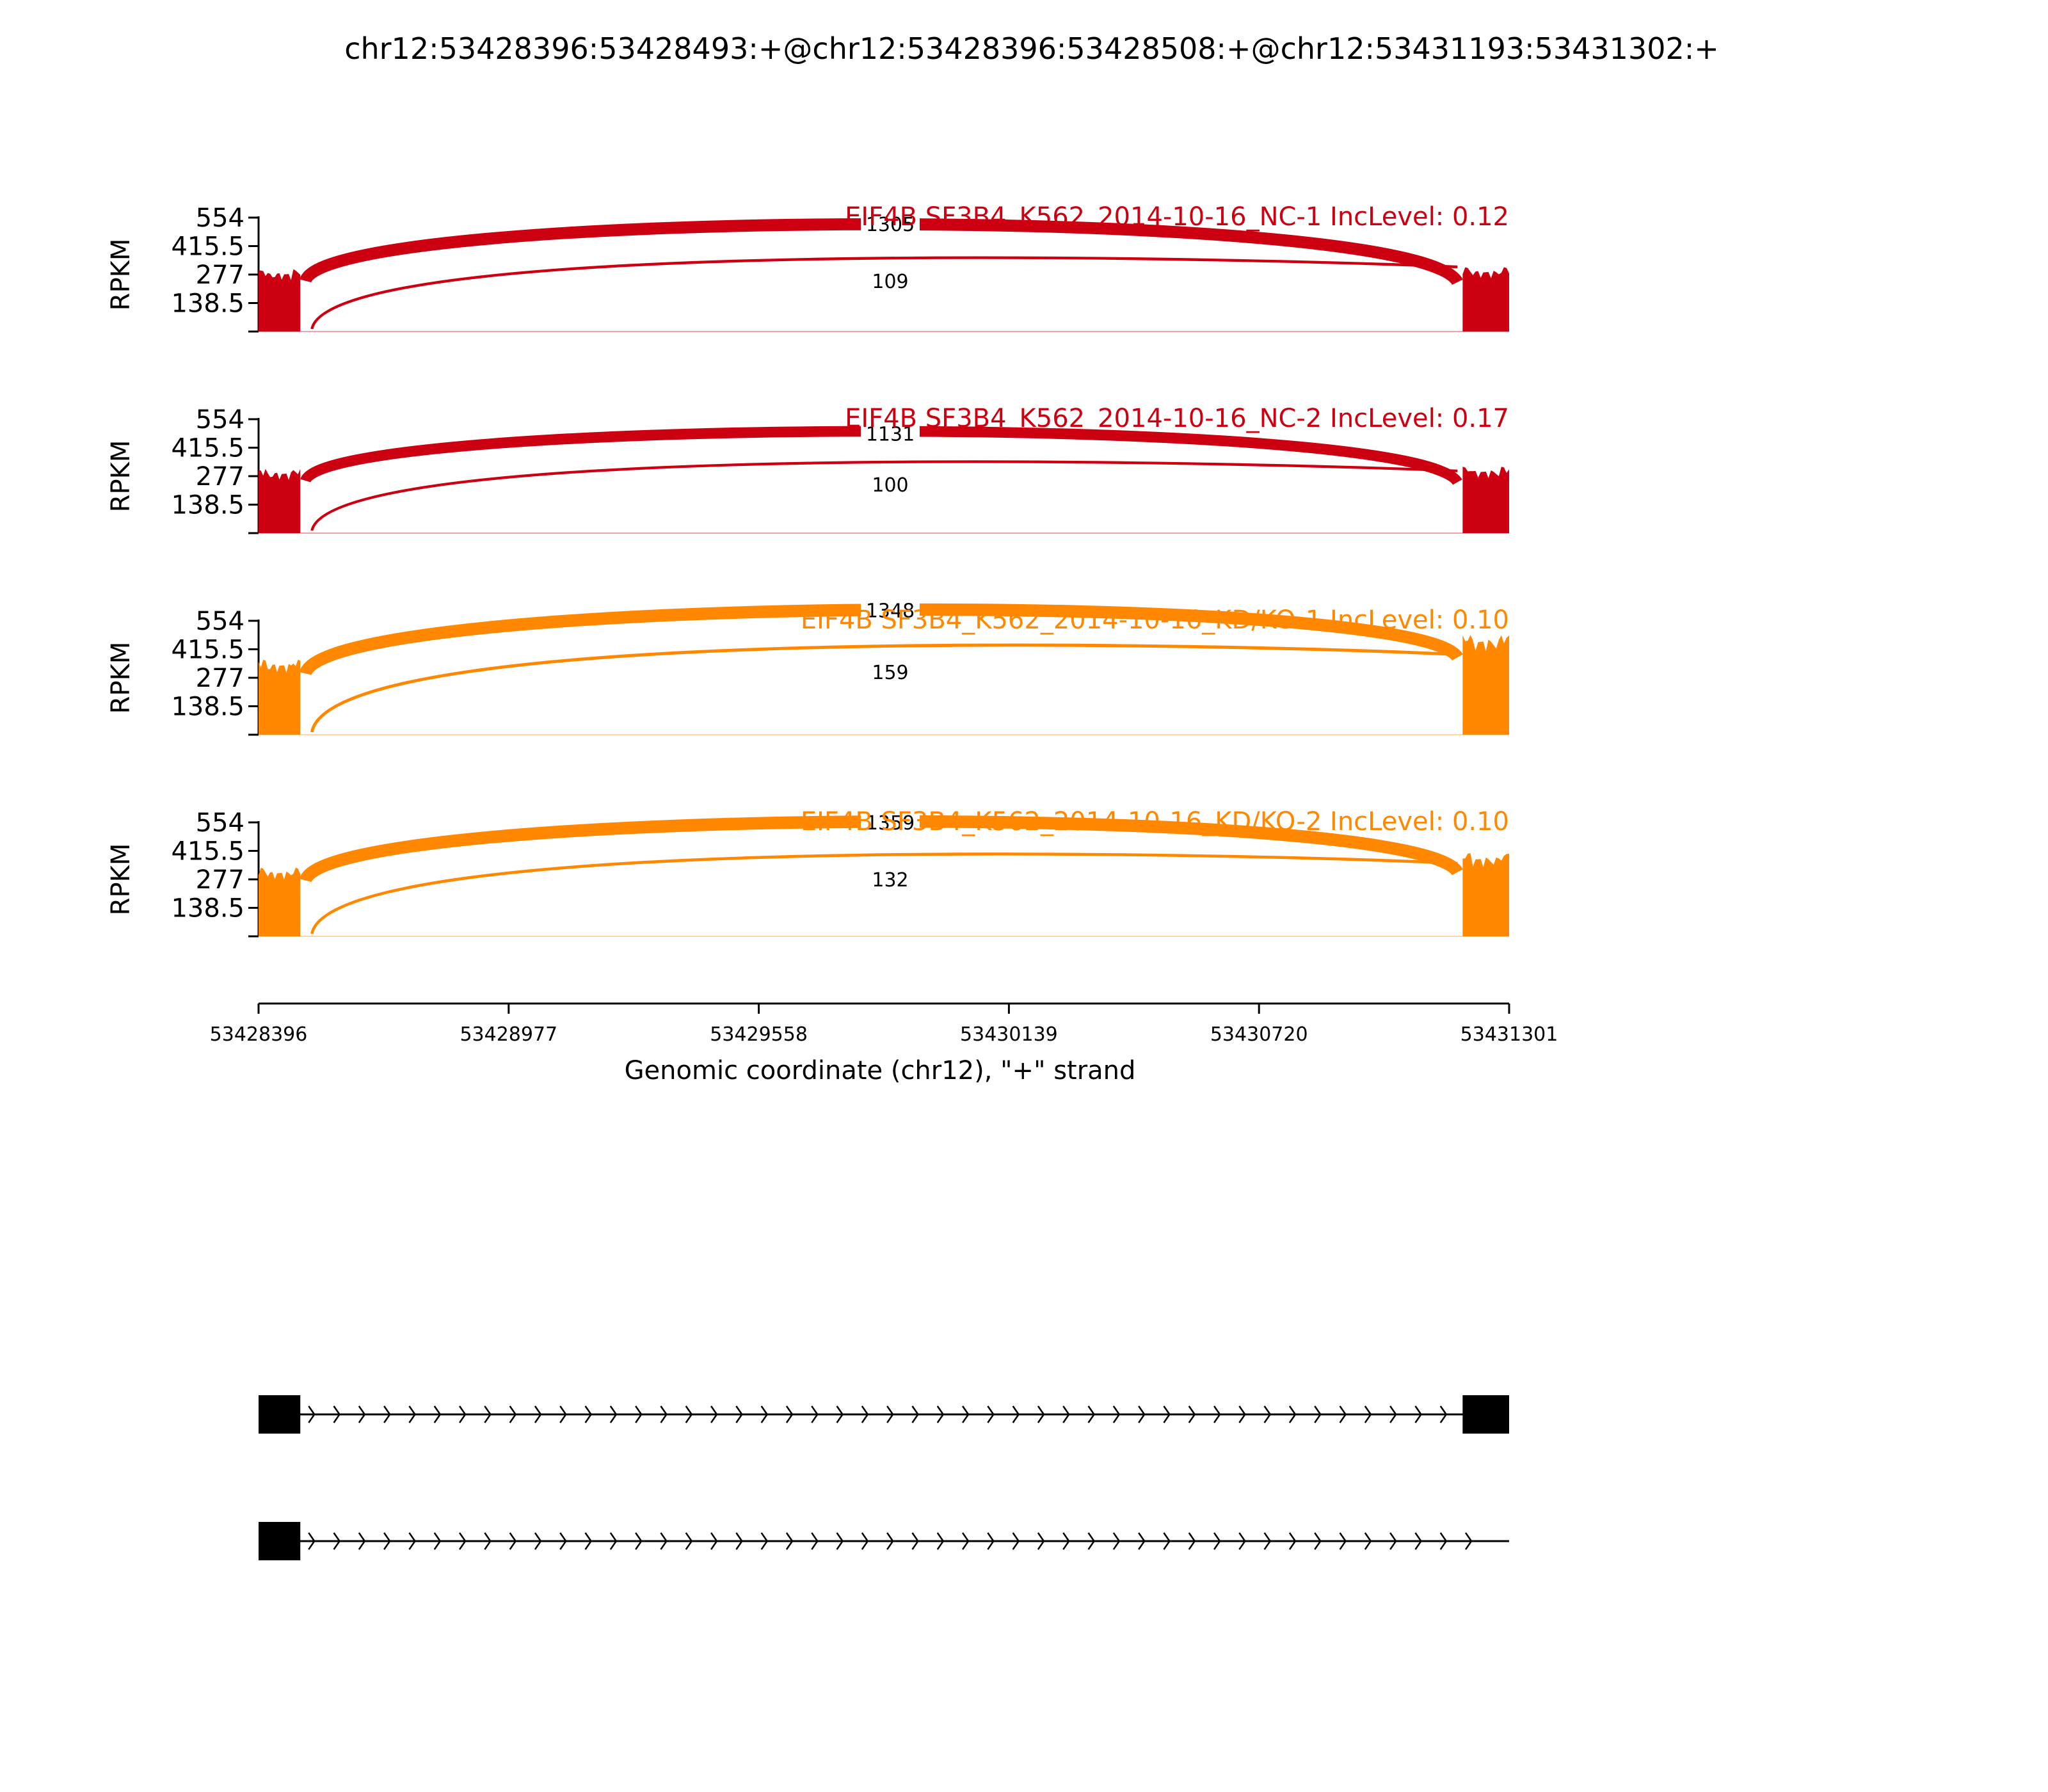  I want to click on x-tick-label: 53428977, so click(508, 1034).